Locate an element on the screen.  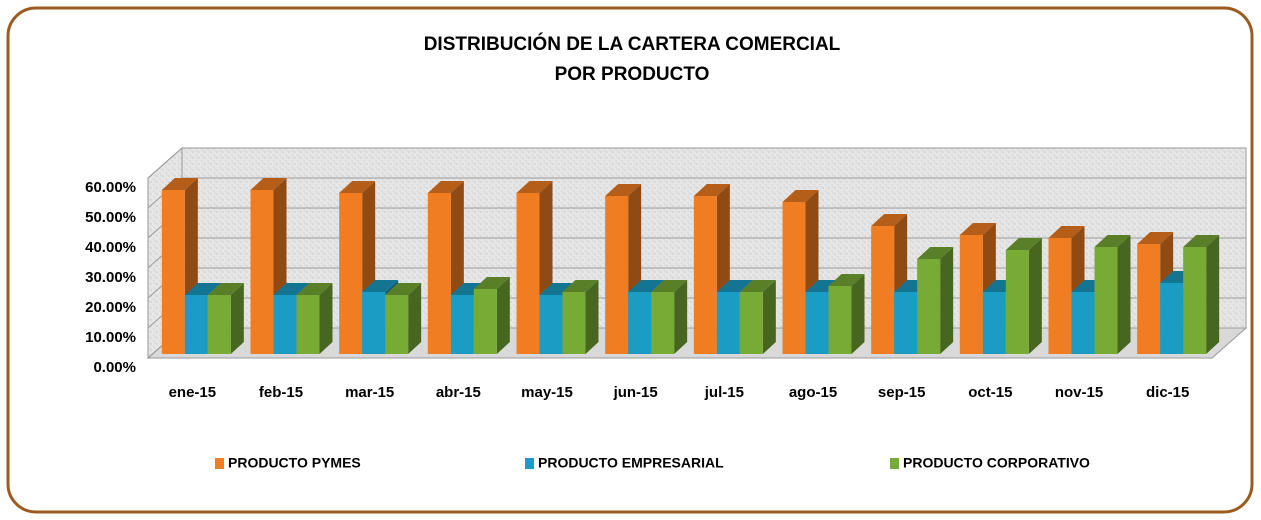
x-tick-label: ene-15 is located at coordinates (193, 392).